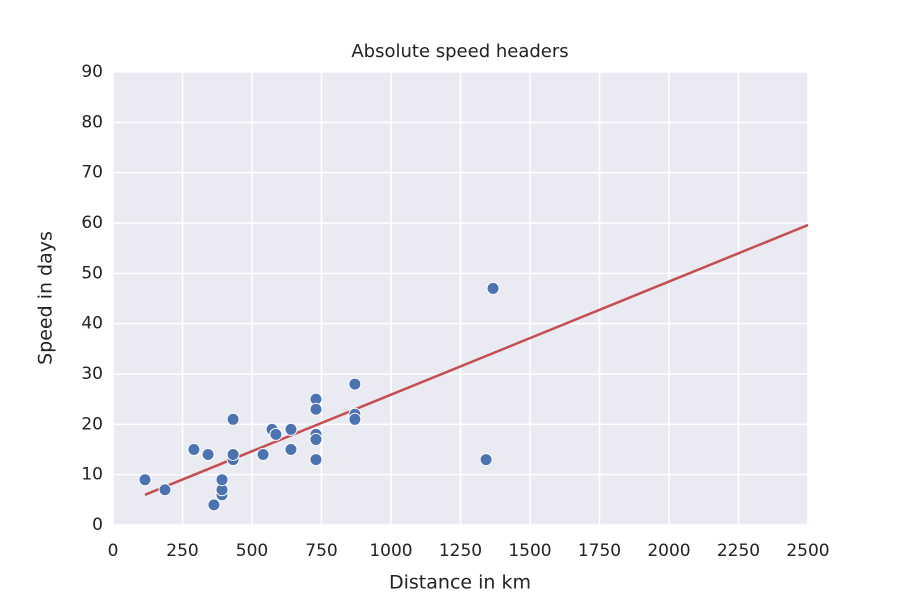 The image size is (900, 600). Describe the element at coordinates (92, 72) in the screenshot. I see `y-tick-label: 90` at that location.